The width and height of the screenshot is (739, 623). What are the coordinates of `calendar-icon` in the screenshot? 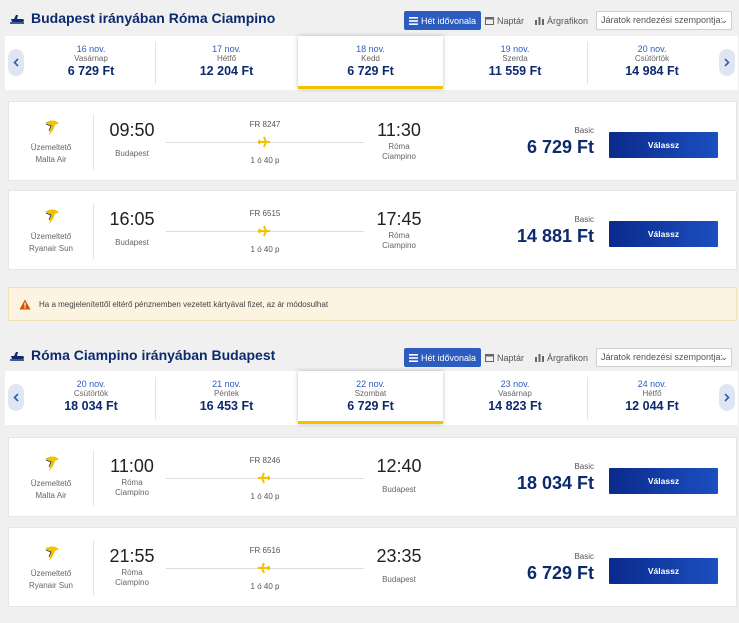 It's located at (489, 358).